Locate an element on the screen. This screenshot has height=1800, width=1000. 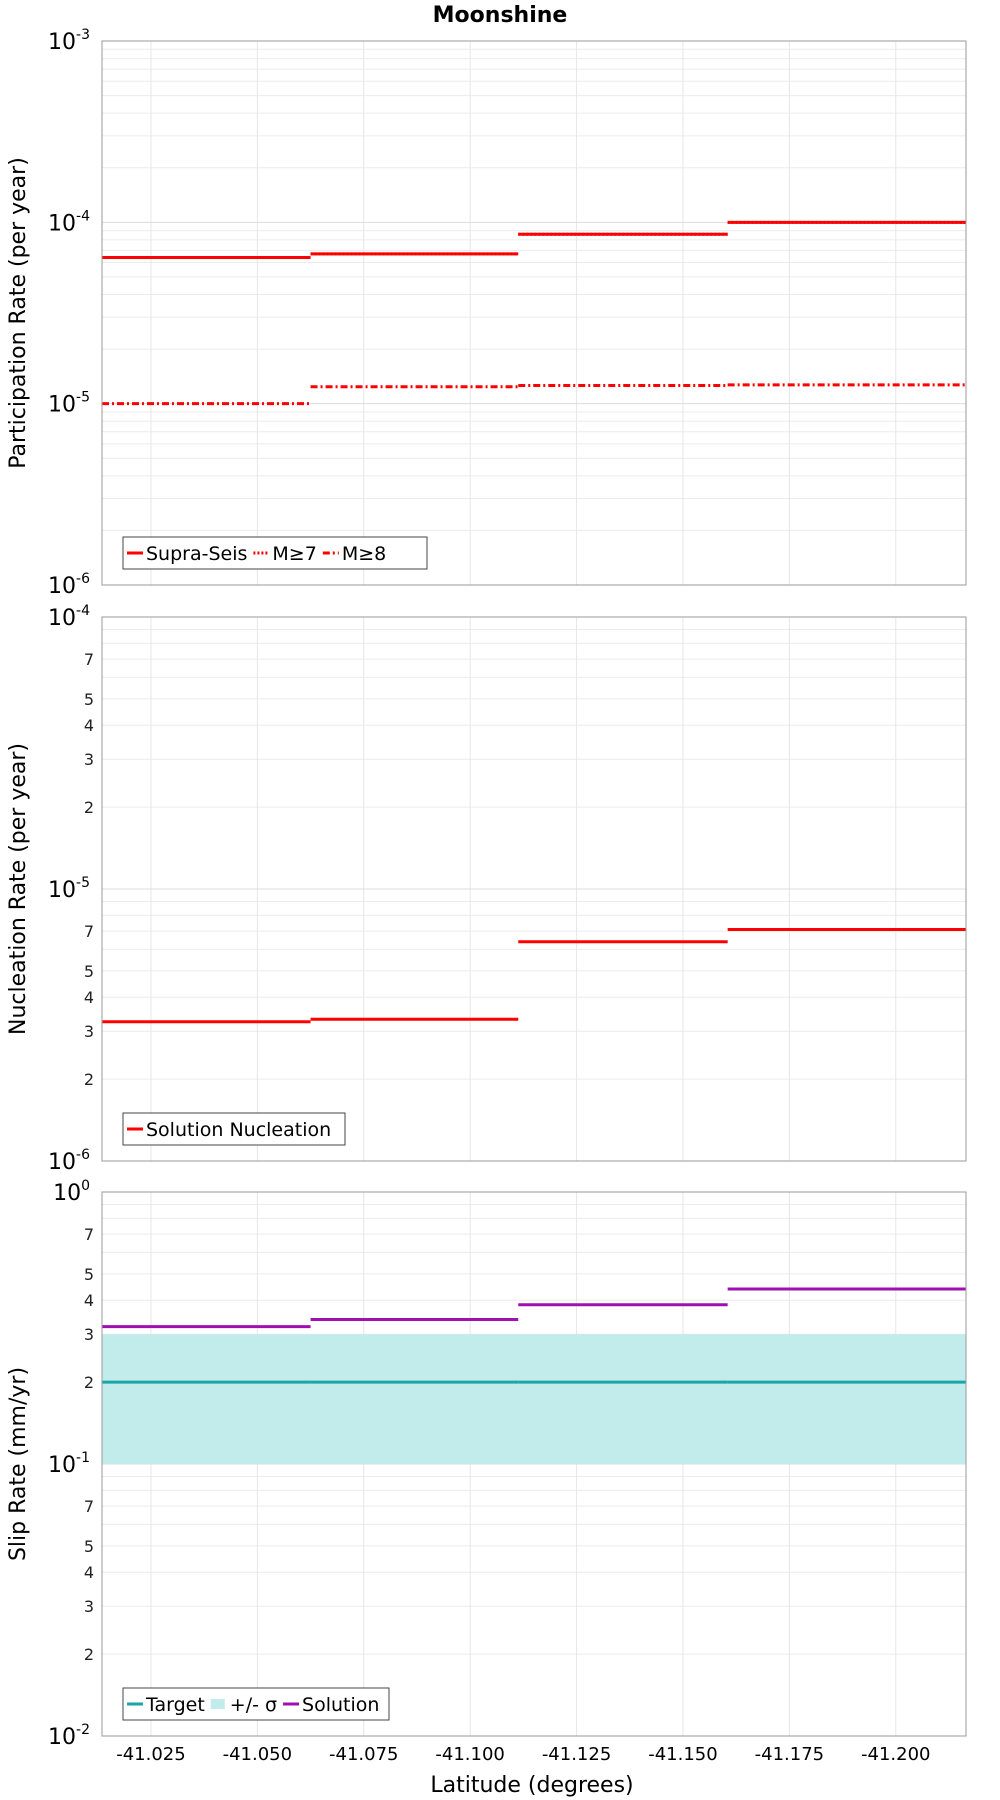
x-axis-title: Latitude (degrees) is located at coordinates (531, 1785).